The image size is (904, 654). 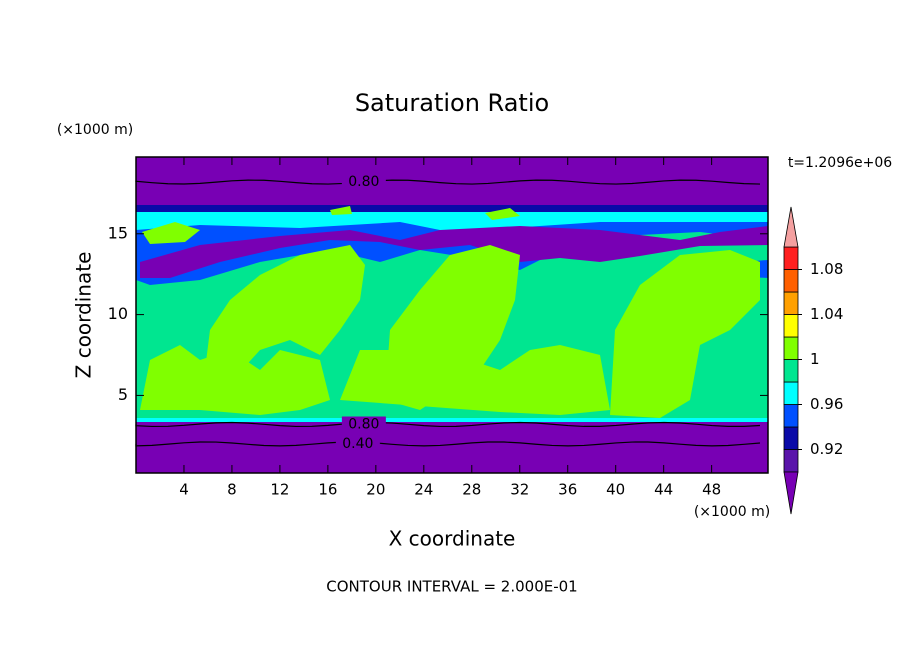 What do you see at coordinates (826, 404) in the screenshot?
I see `colorbar-label: 0.96` at bounding box center [826, 404].